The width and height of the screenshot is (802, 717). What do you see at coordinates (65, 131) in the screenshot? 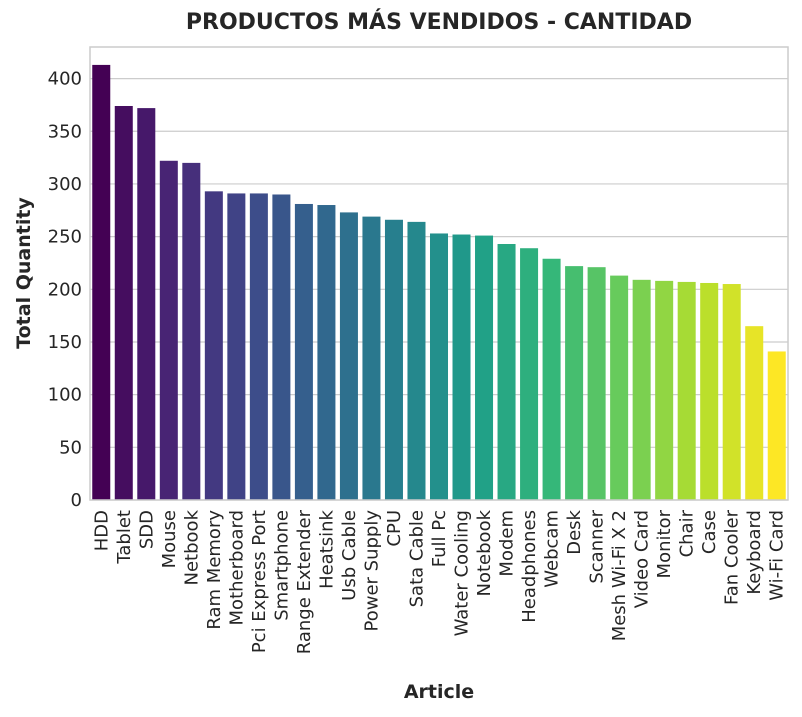
I see `y-tick-label: 350` at bounding box center [65, 131].